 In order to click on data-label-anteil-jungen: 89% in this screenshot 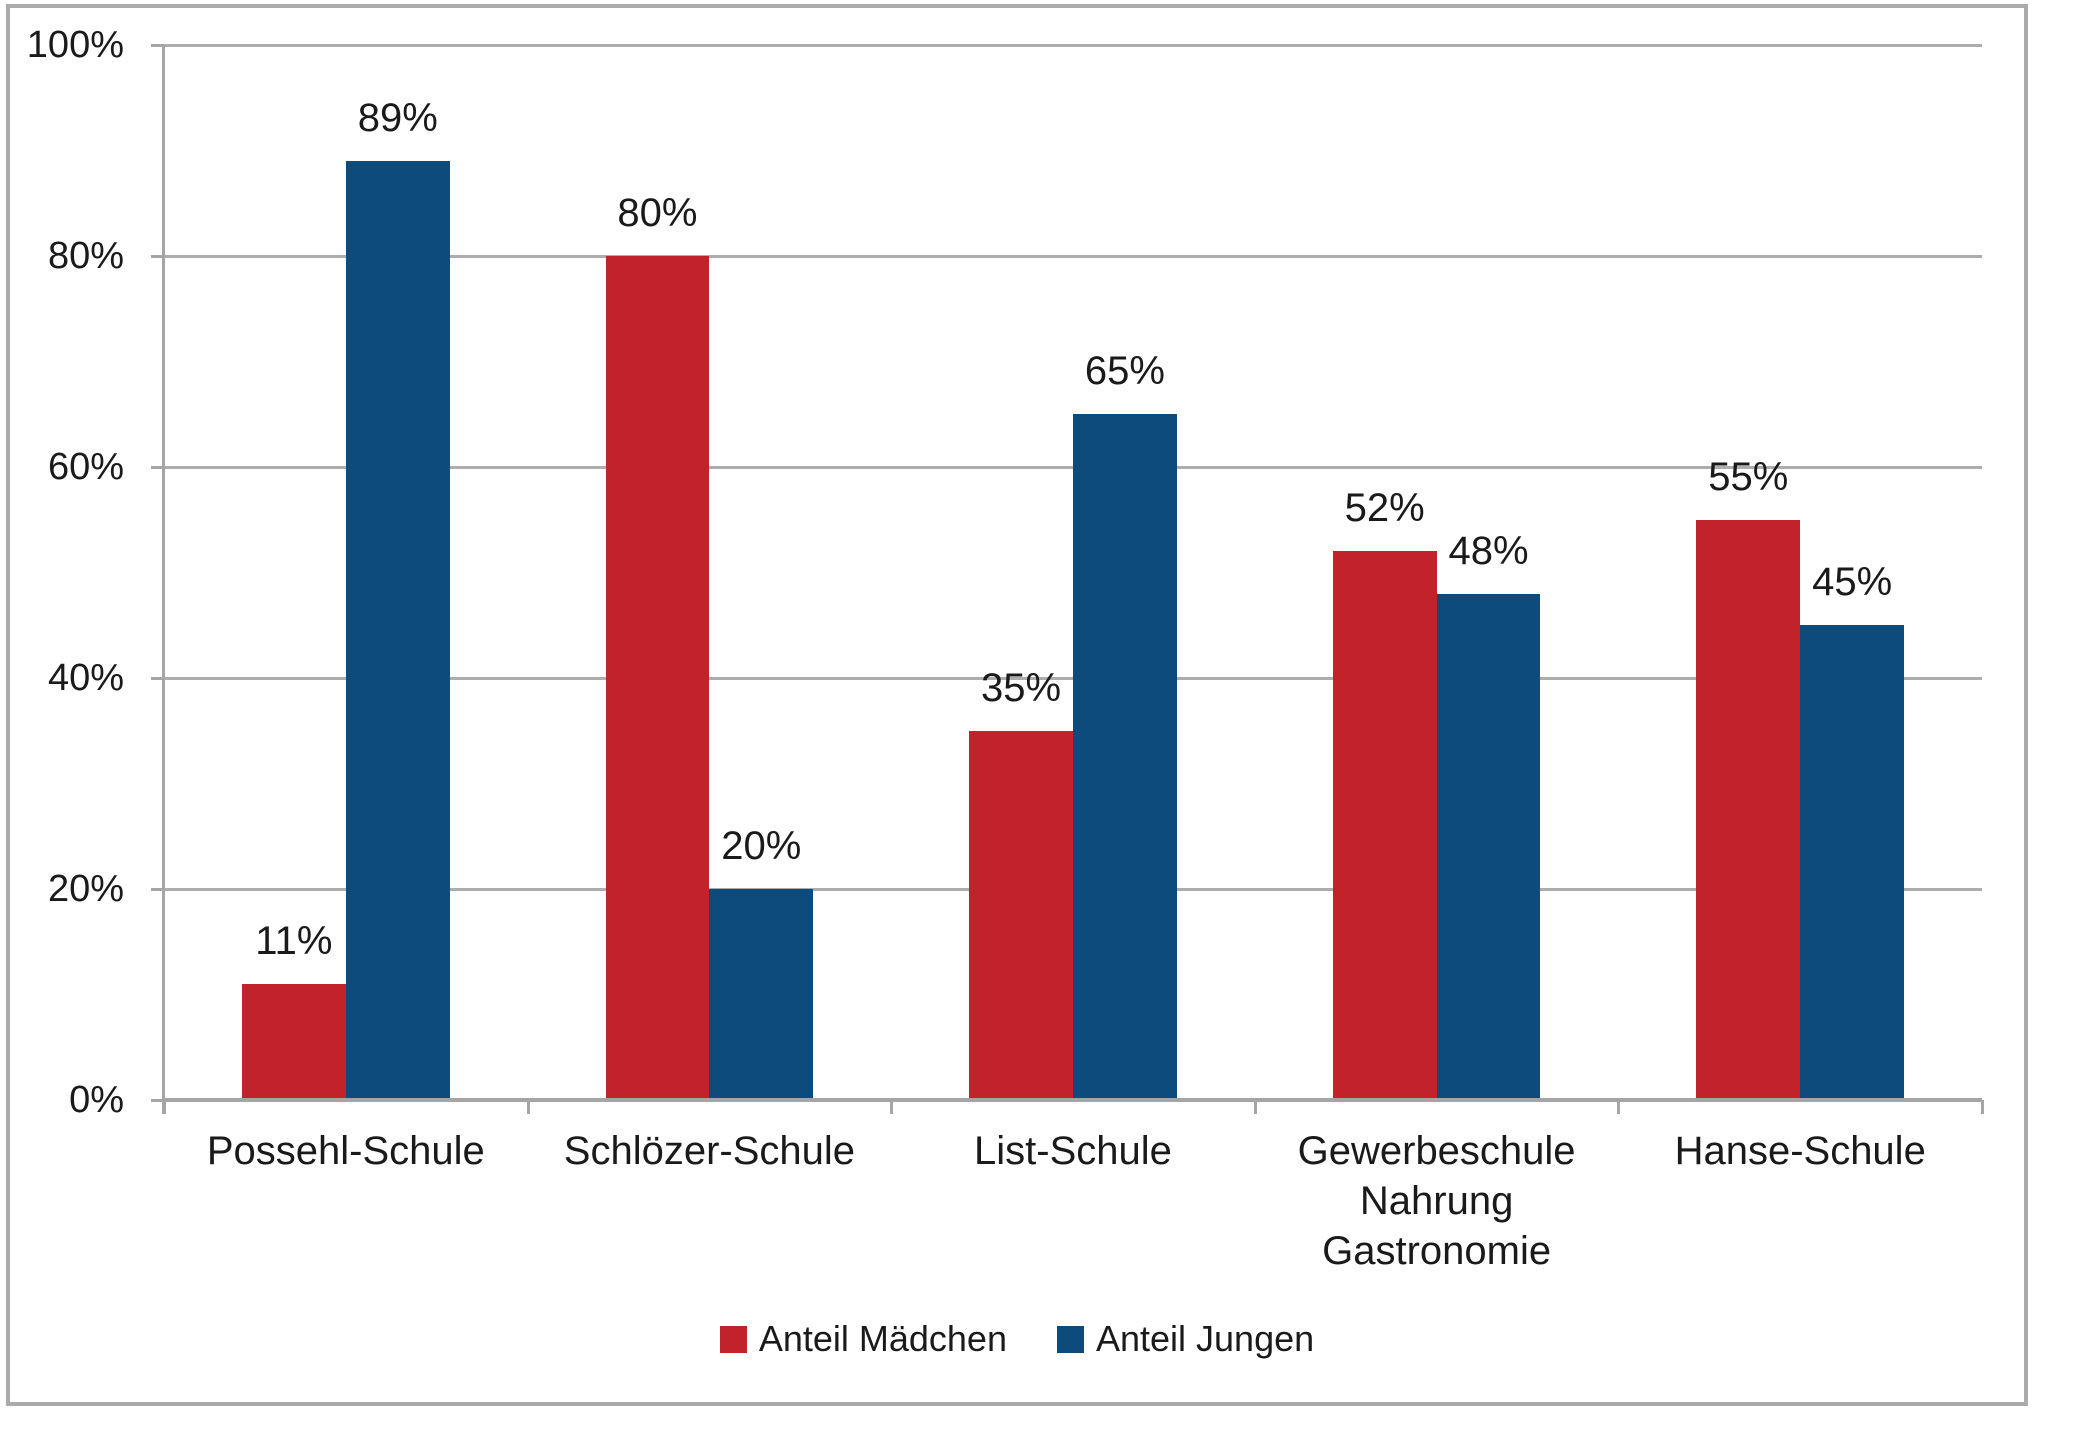, I will do `click(397, 118)`.